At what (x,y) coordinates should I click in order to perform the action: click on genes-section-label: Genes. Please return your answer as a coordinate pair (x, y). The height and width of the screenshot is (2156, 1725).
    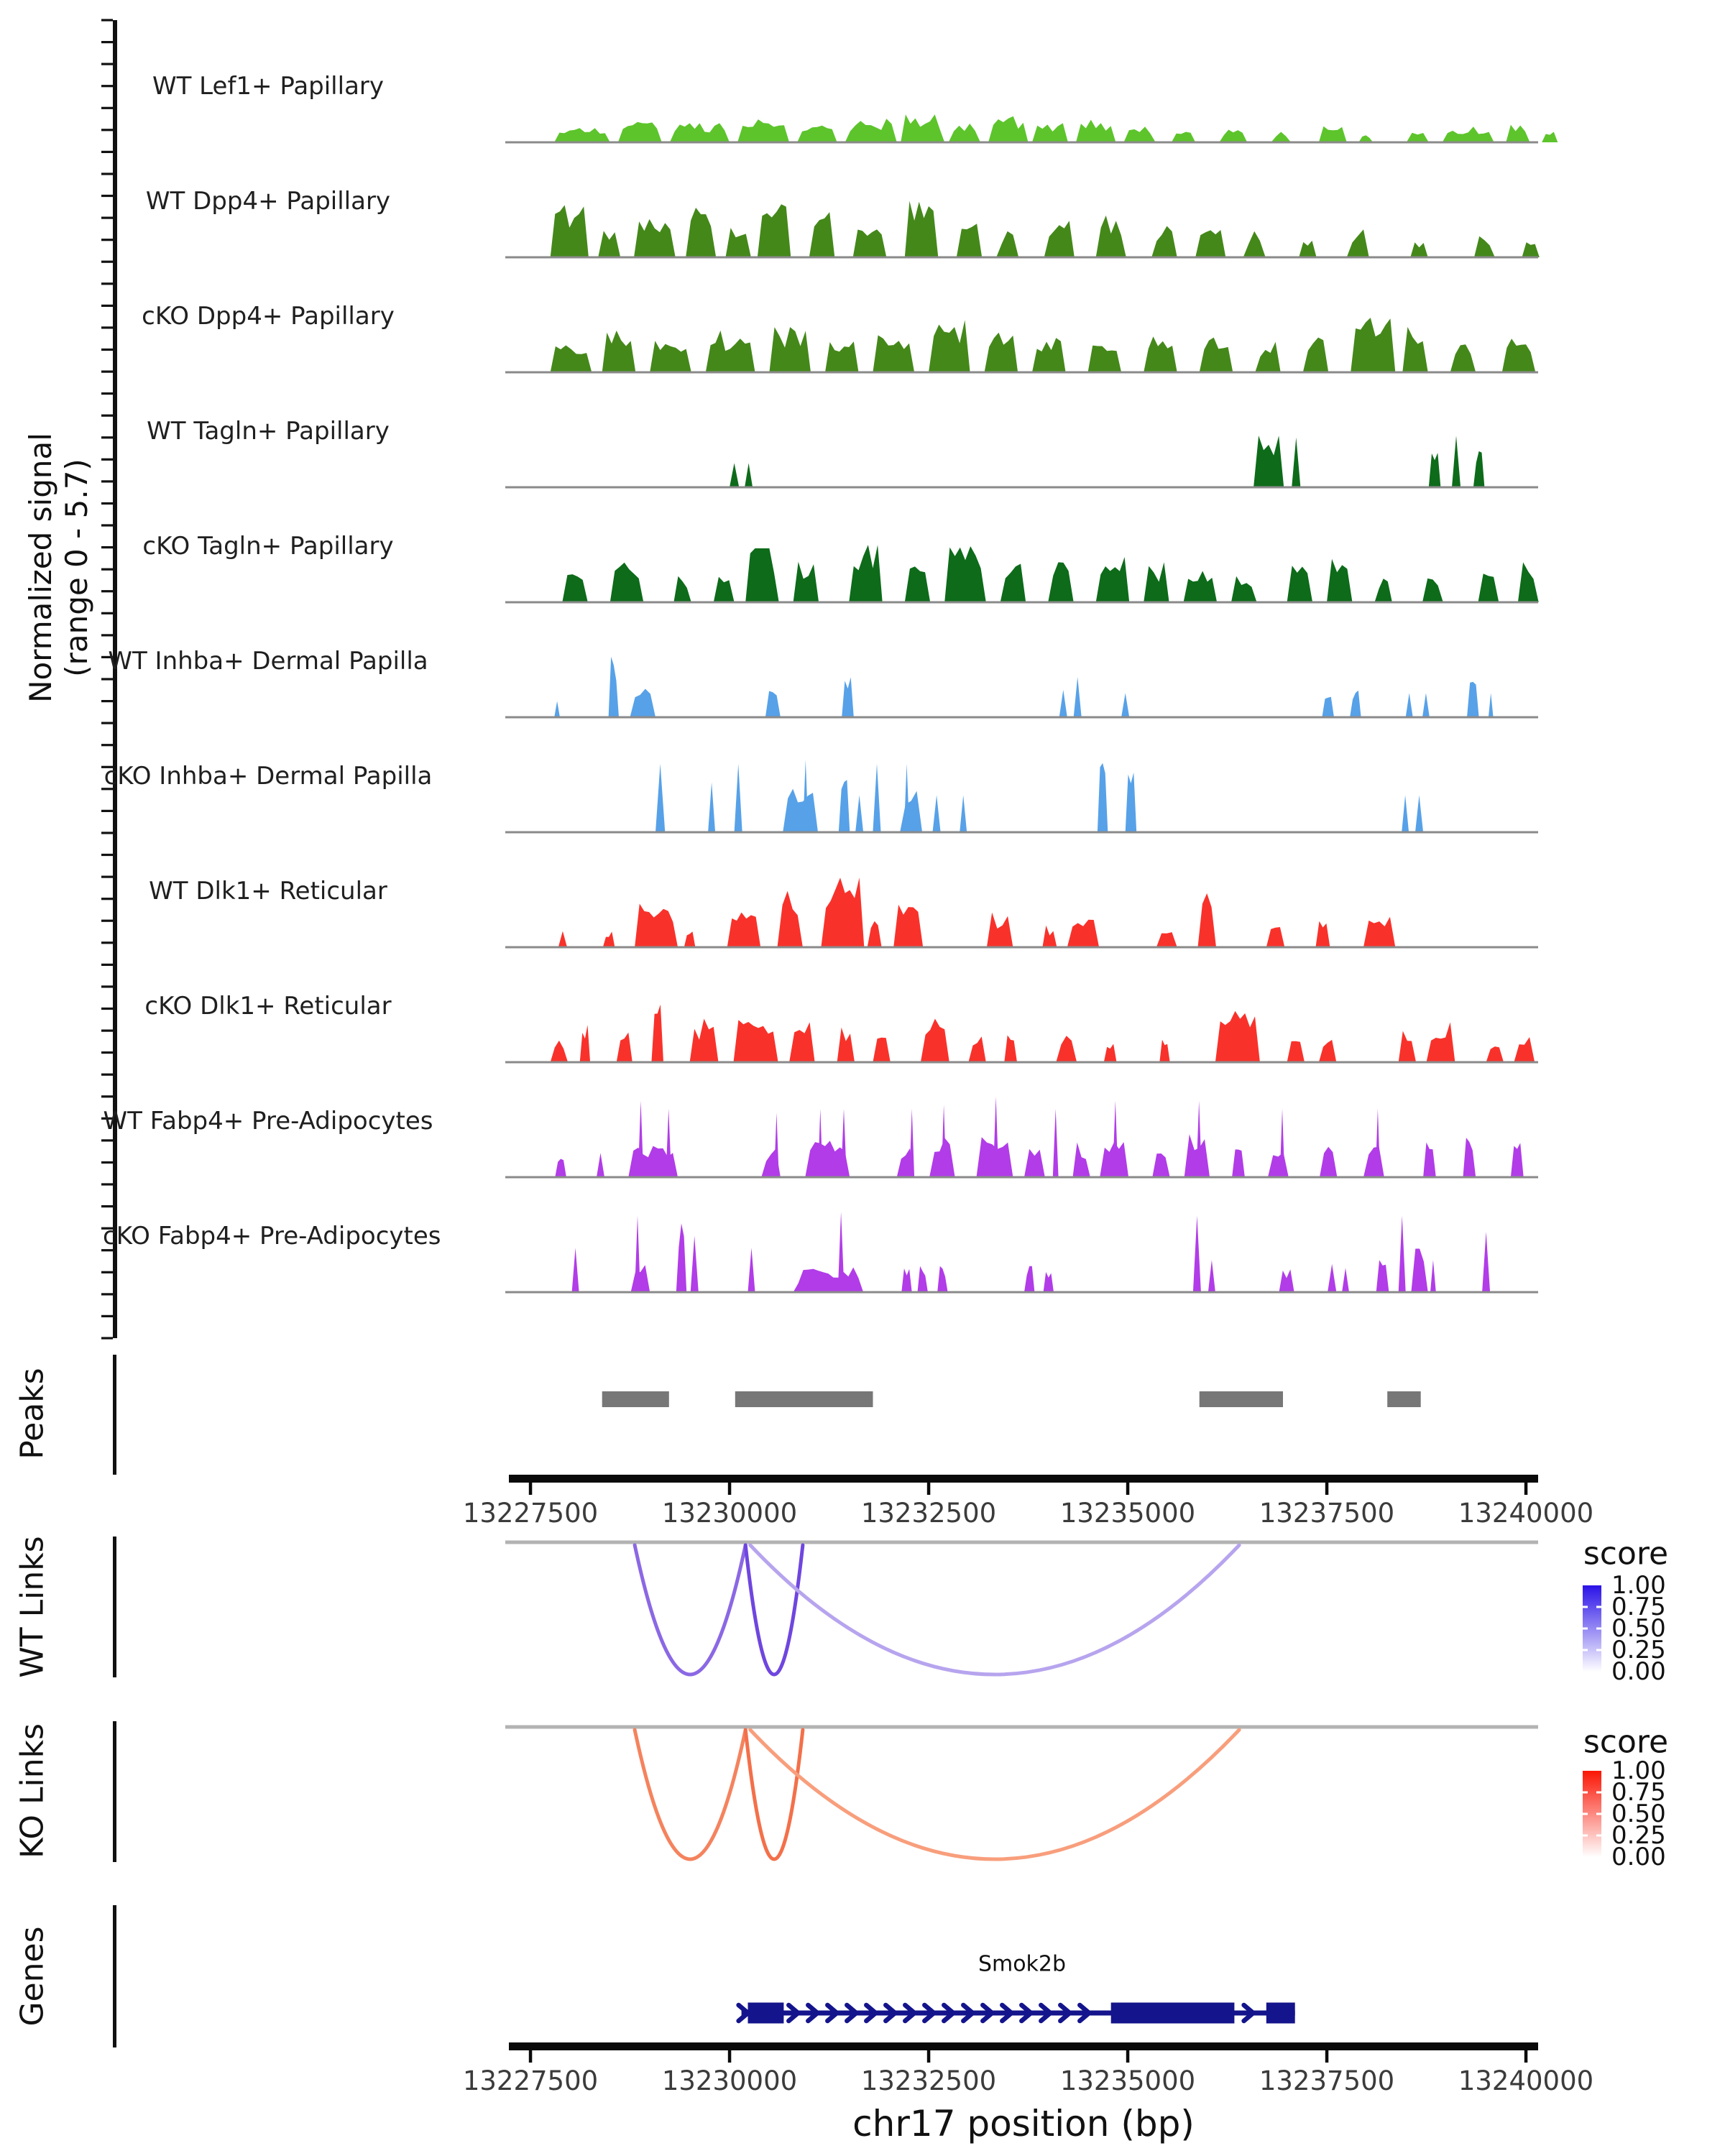
    Looking at the image, I should click on (32, 1977).